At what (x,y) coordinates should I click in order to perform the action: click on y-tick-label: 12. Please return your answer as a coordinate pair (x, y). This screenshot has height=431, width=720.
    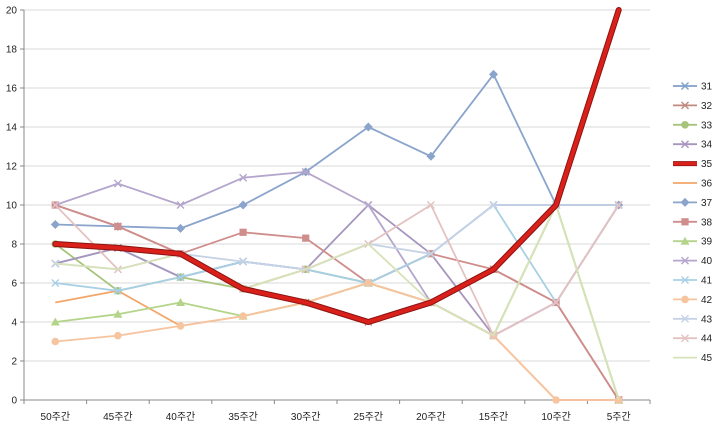
    Looking at the image, I should click on (12, 167).